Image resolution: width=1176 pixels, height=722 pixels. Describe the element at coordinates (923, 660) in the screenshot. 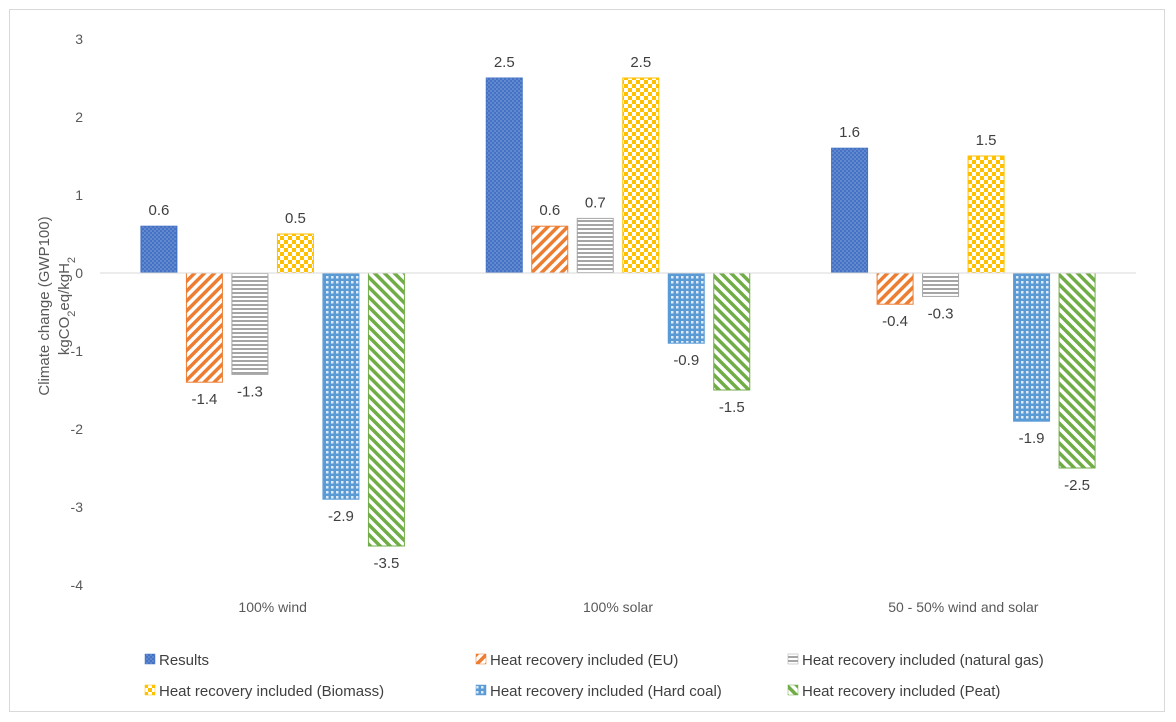

I see `legend-label: Heat recovery included (natural gas)` at that location.